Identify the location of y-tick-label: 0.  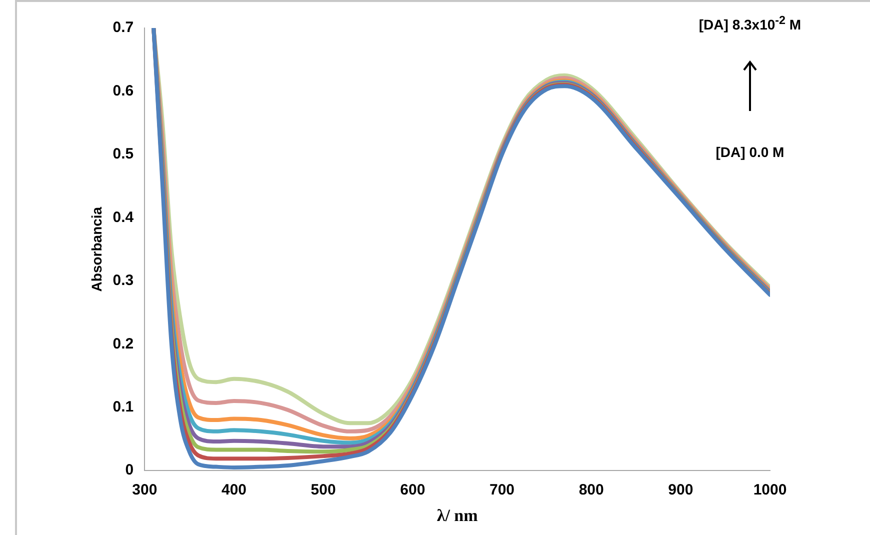
(129, 470).